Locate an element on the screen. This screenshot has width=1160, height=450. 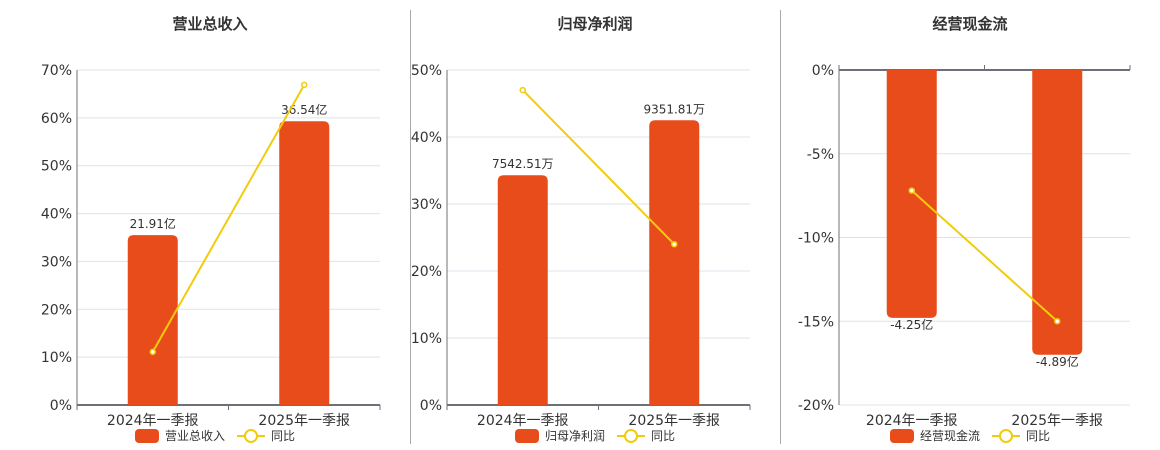
y-tick-label: 60% is located at coordinates (56, 119).